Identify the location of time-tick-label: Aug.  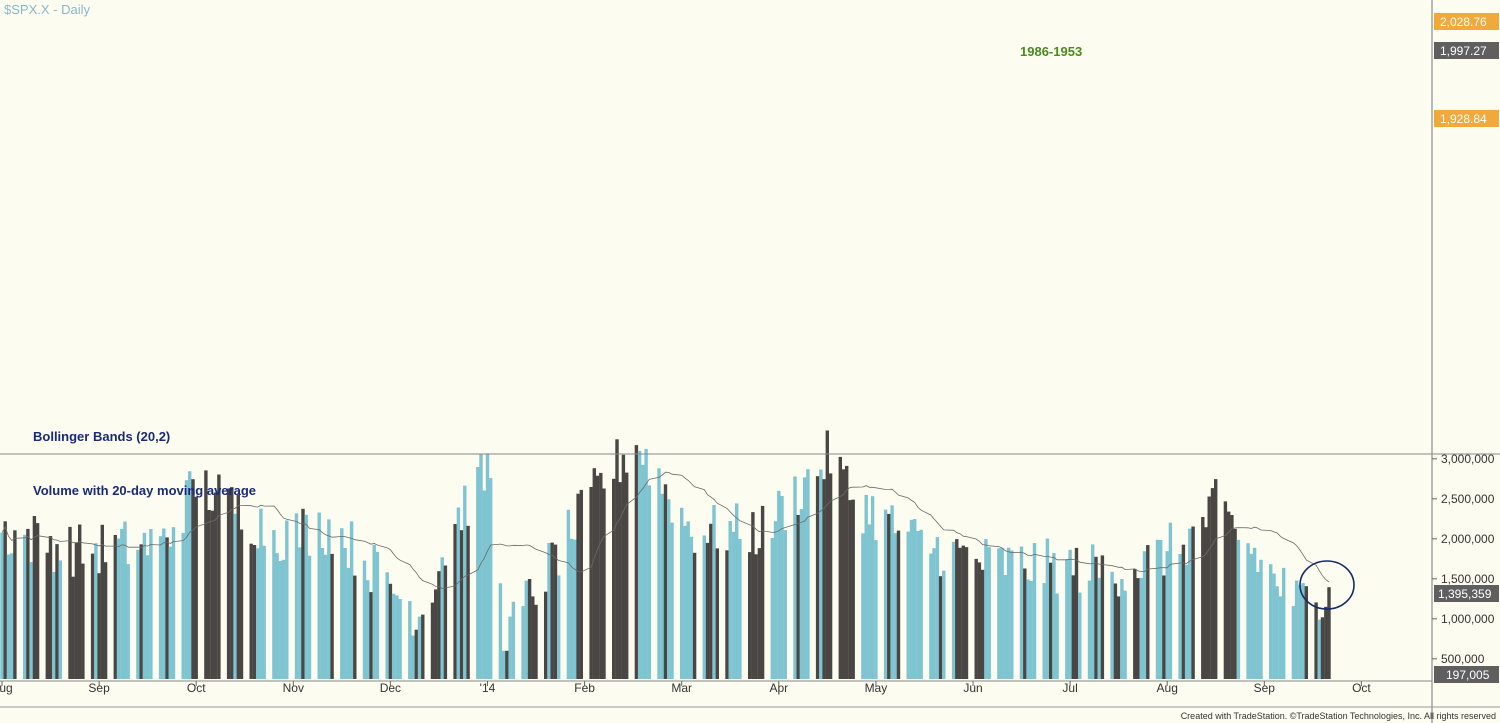
(6, 688).